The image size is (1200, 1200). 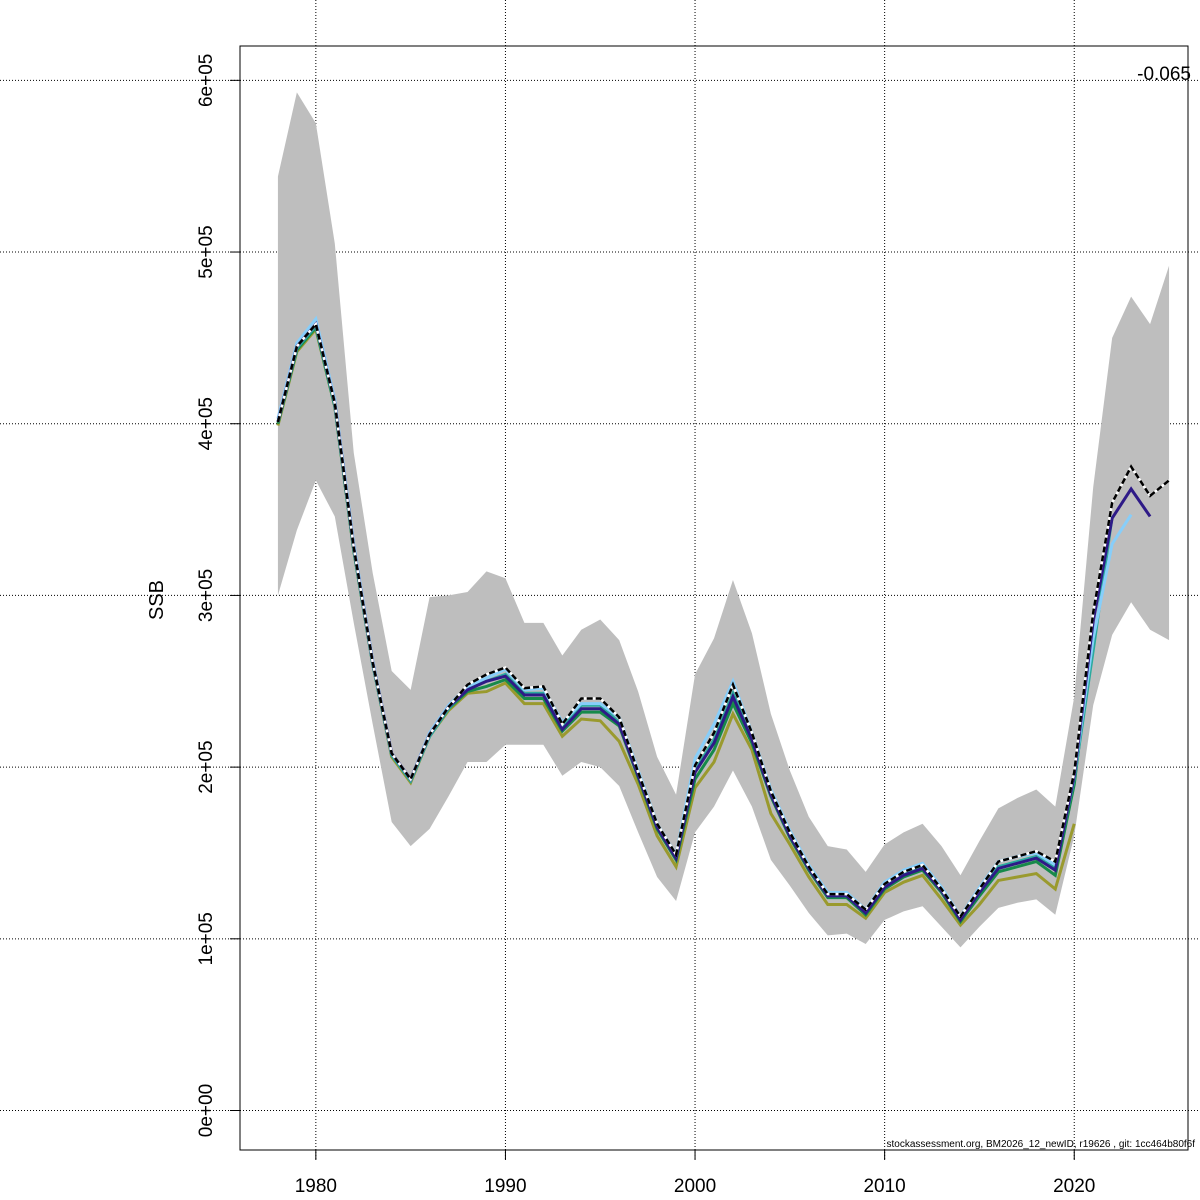 What do you see at coordinates (206, 766) in the screenshot?
I see `y-tick-label: 2e+05` at bounding box center [206, 766].